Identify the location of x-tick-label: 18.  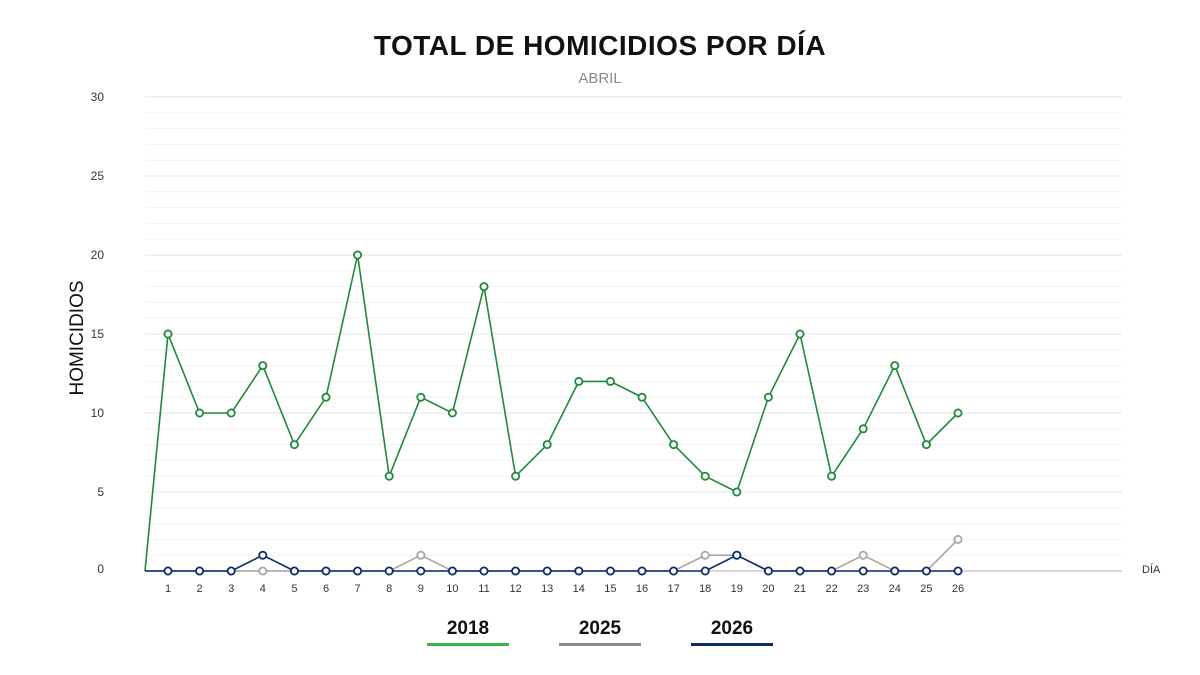
(705, 589).